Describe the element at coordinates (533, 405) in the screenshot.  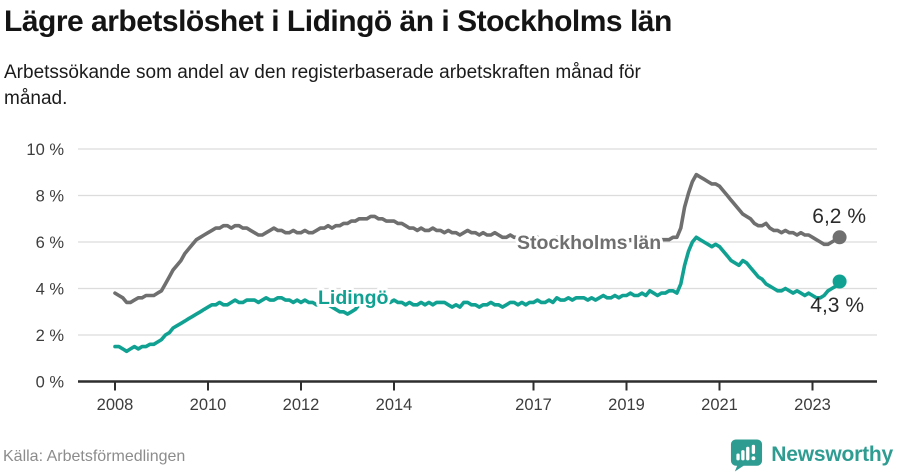
I see `x-axis-tick-label: 2017` at that location.